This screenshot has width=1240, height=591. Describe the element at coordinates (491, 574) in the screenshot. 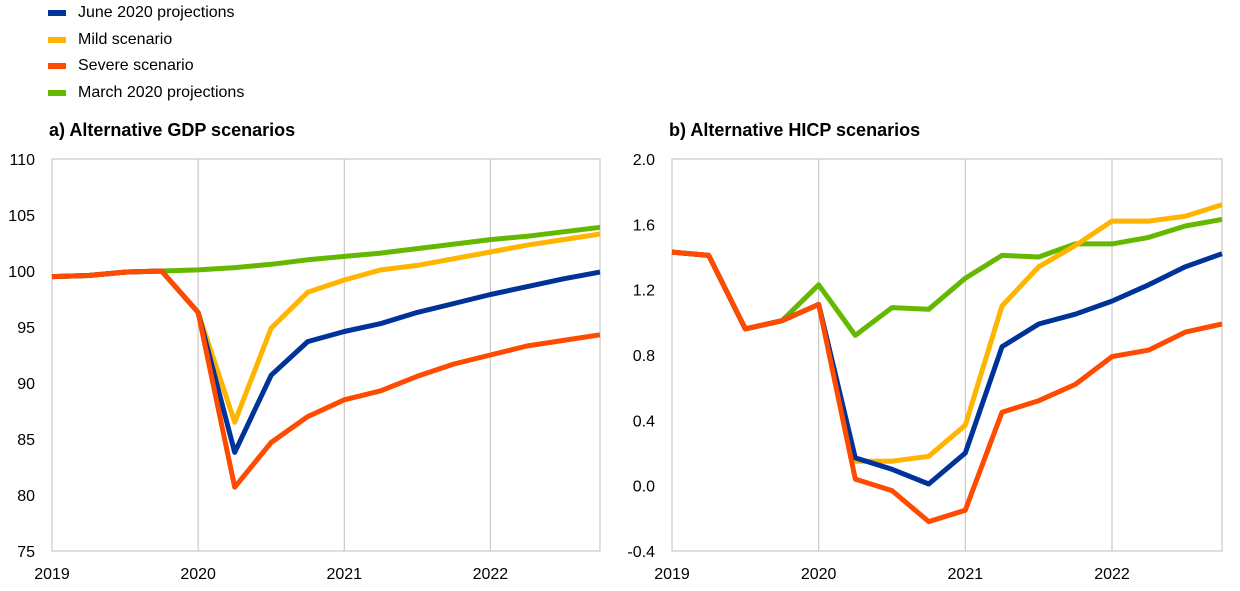

I see `gdp-x-tick-2022: 2022` at that location.